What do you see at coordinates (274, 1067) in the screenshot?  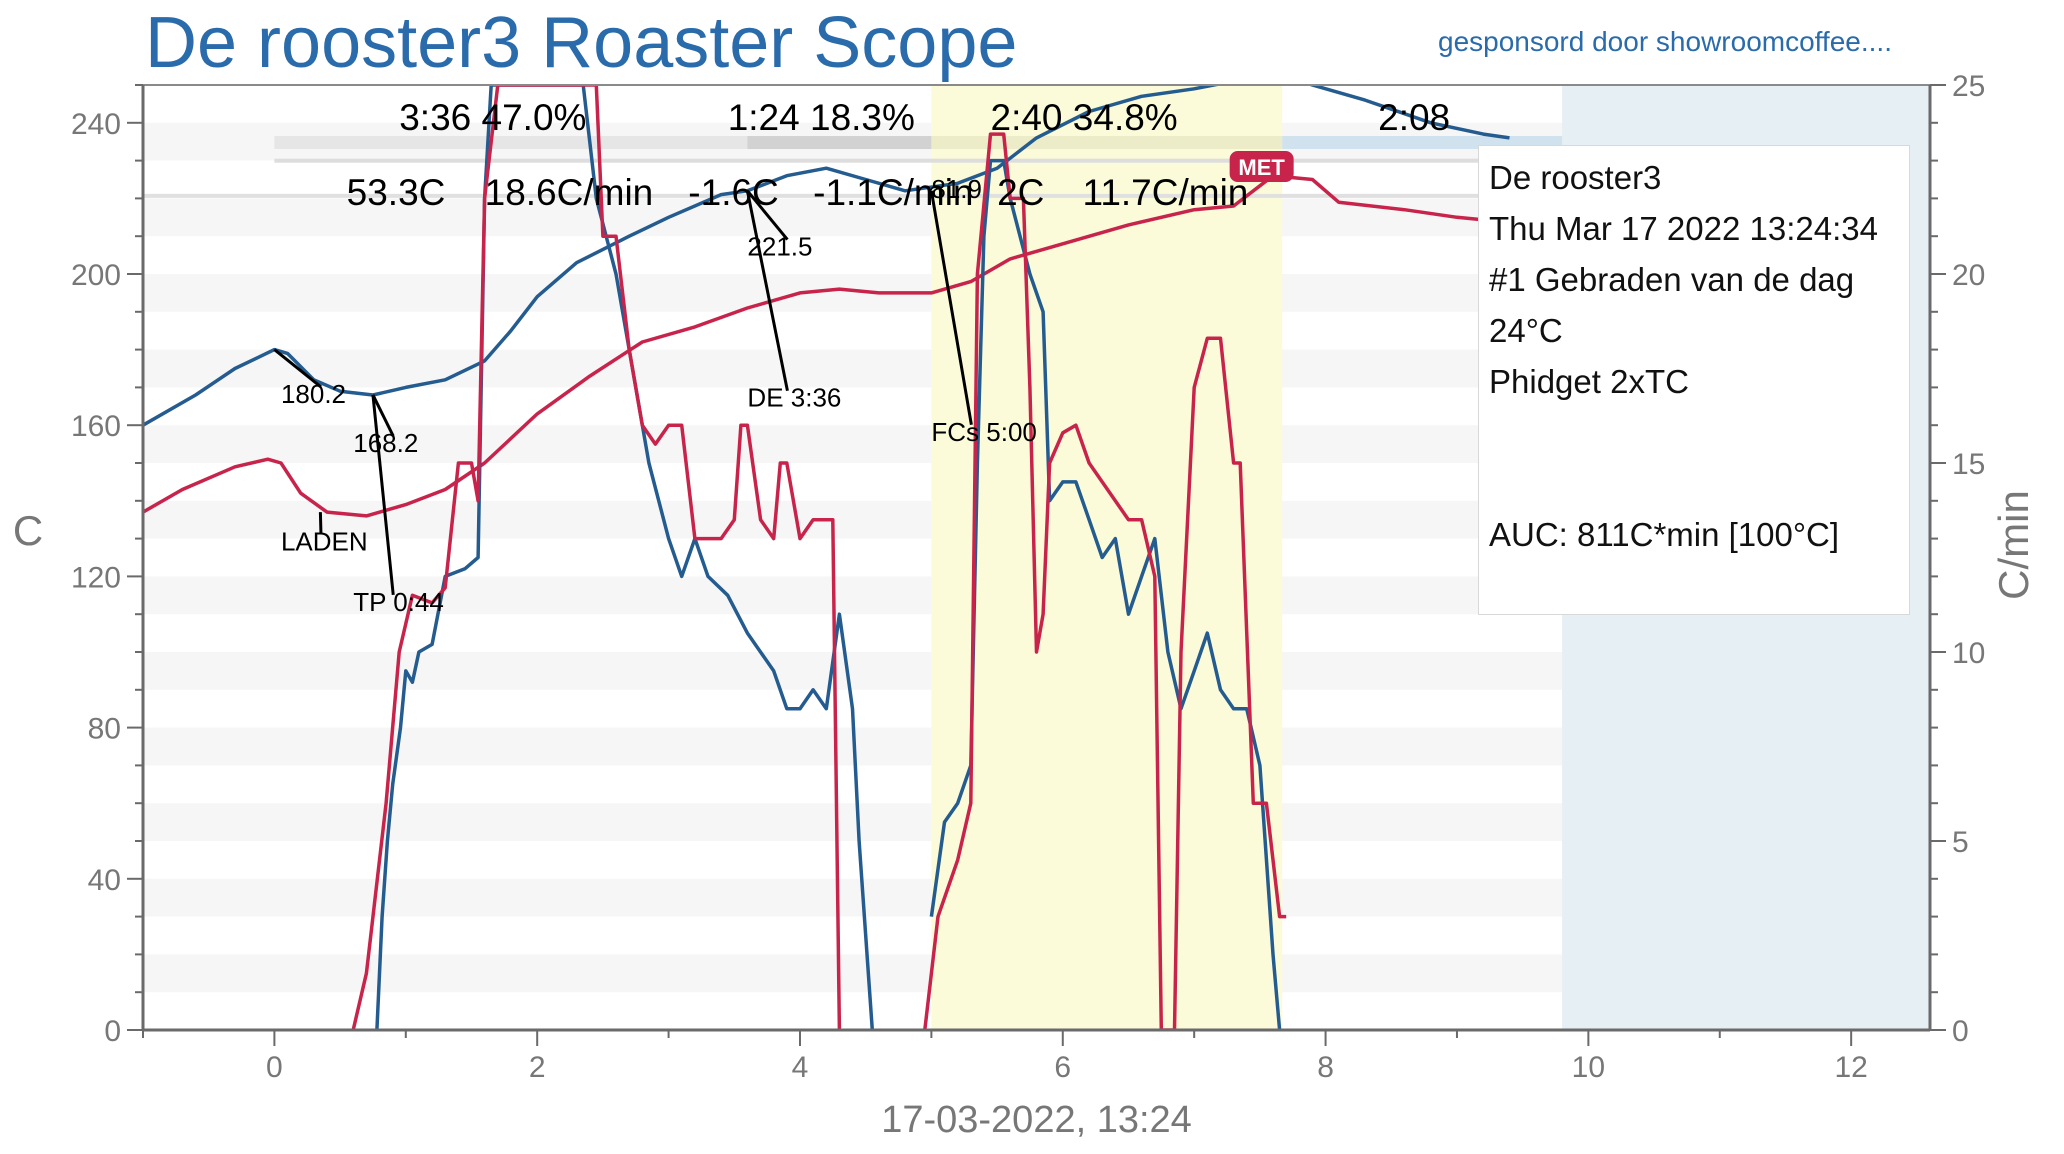 I see `x-tick-label: 0` at bounding box center [274, 1067].